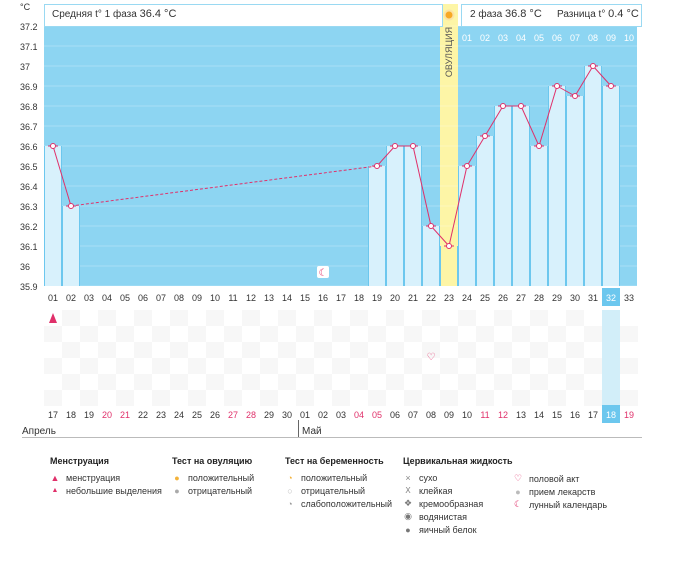  What do you see at coordinates (29, 247) in the screenshot?
I see `y-tick-label: 36.1` at bounding box center [29, 247].